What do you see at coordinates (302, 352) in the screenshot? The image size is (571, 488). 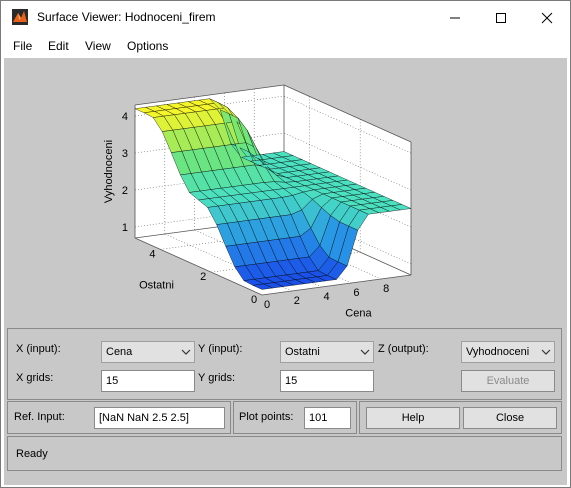 I see `y-input-value: Ostatni` at bounding box center [302, 352].